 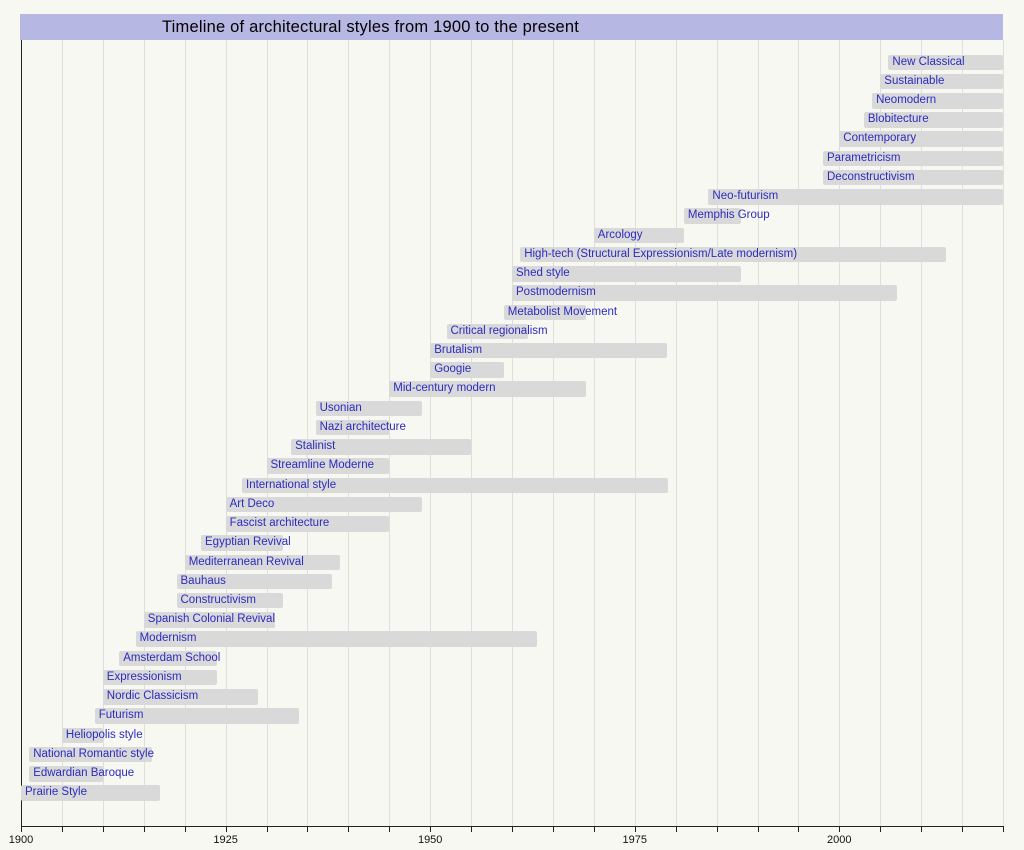 What do you see at coordinates (93, 753) in the screenshot?
I see `style-label: National Romantic style` at bounding box center [93, 753].